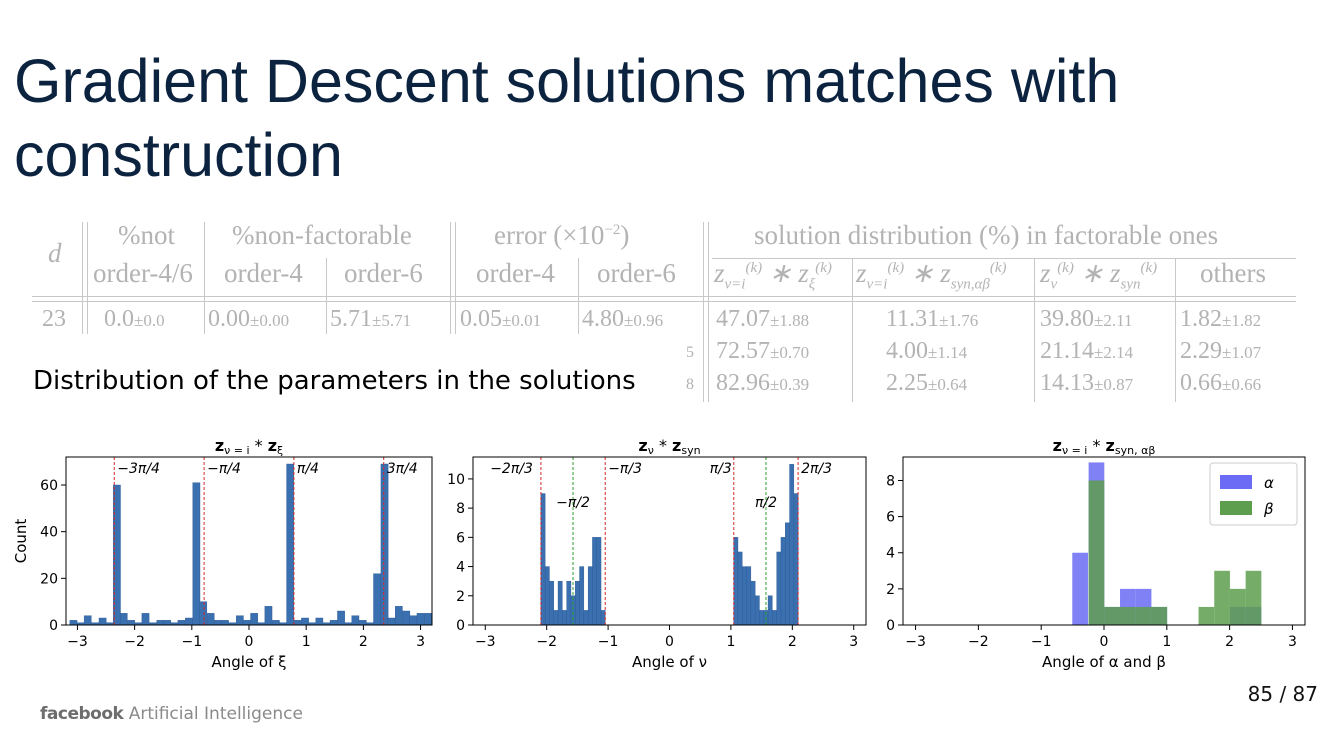 The width and height of the screenshot is (1334, 750). Describe the element at coordinates (501, 319) in the screenshot. I see `table-cell: 0.05±0.01` at that location.